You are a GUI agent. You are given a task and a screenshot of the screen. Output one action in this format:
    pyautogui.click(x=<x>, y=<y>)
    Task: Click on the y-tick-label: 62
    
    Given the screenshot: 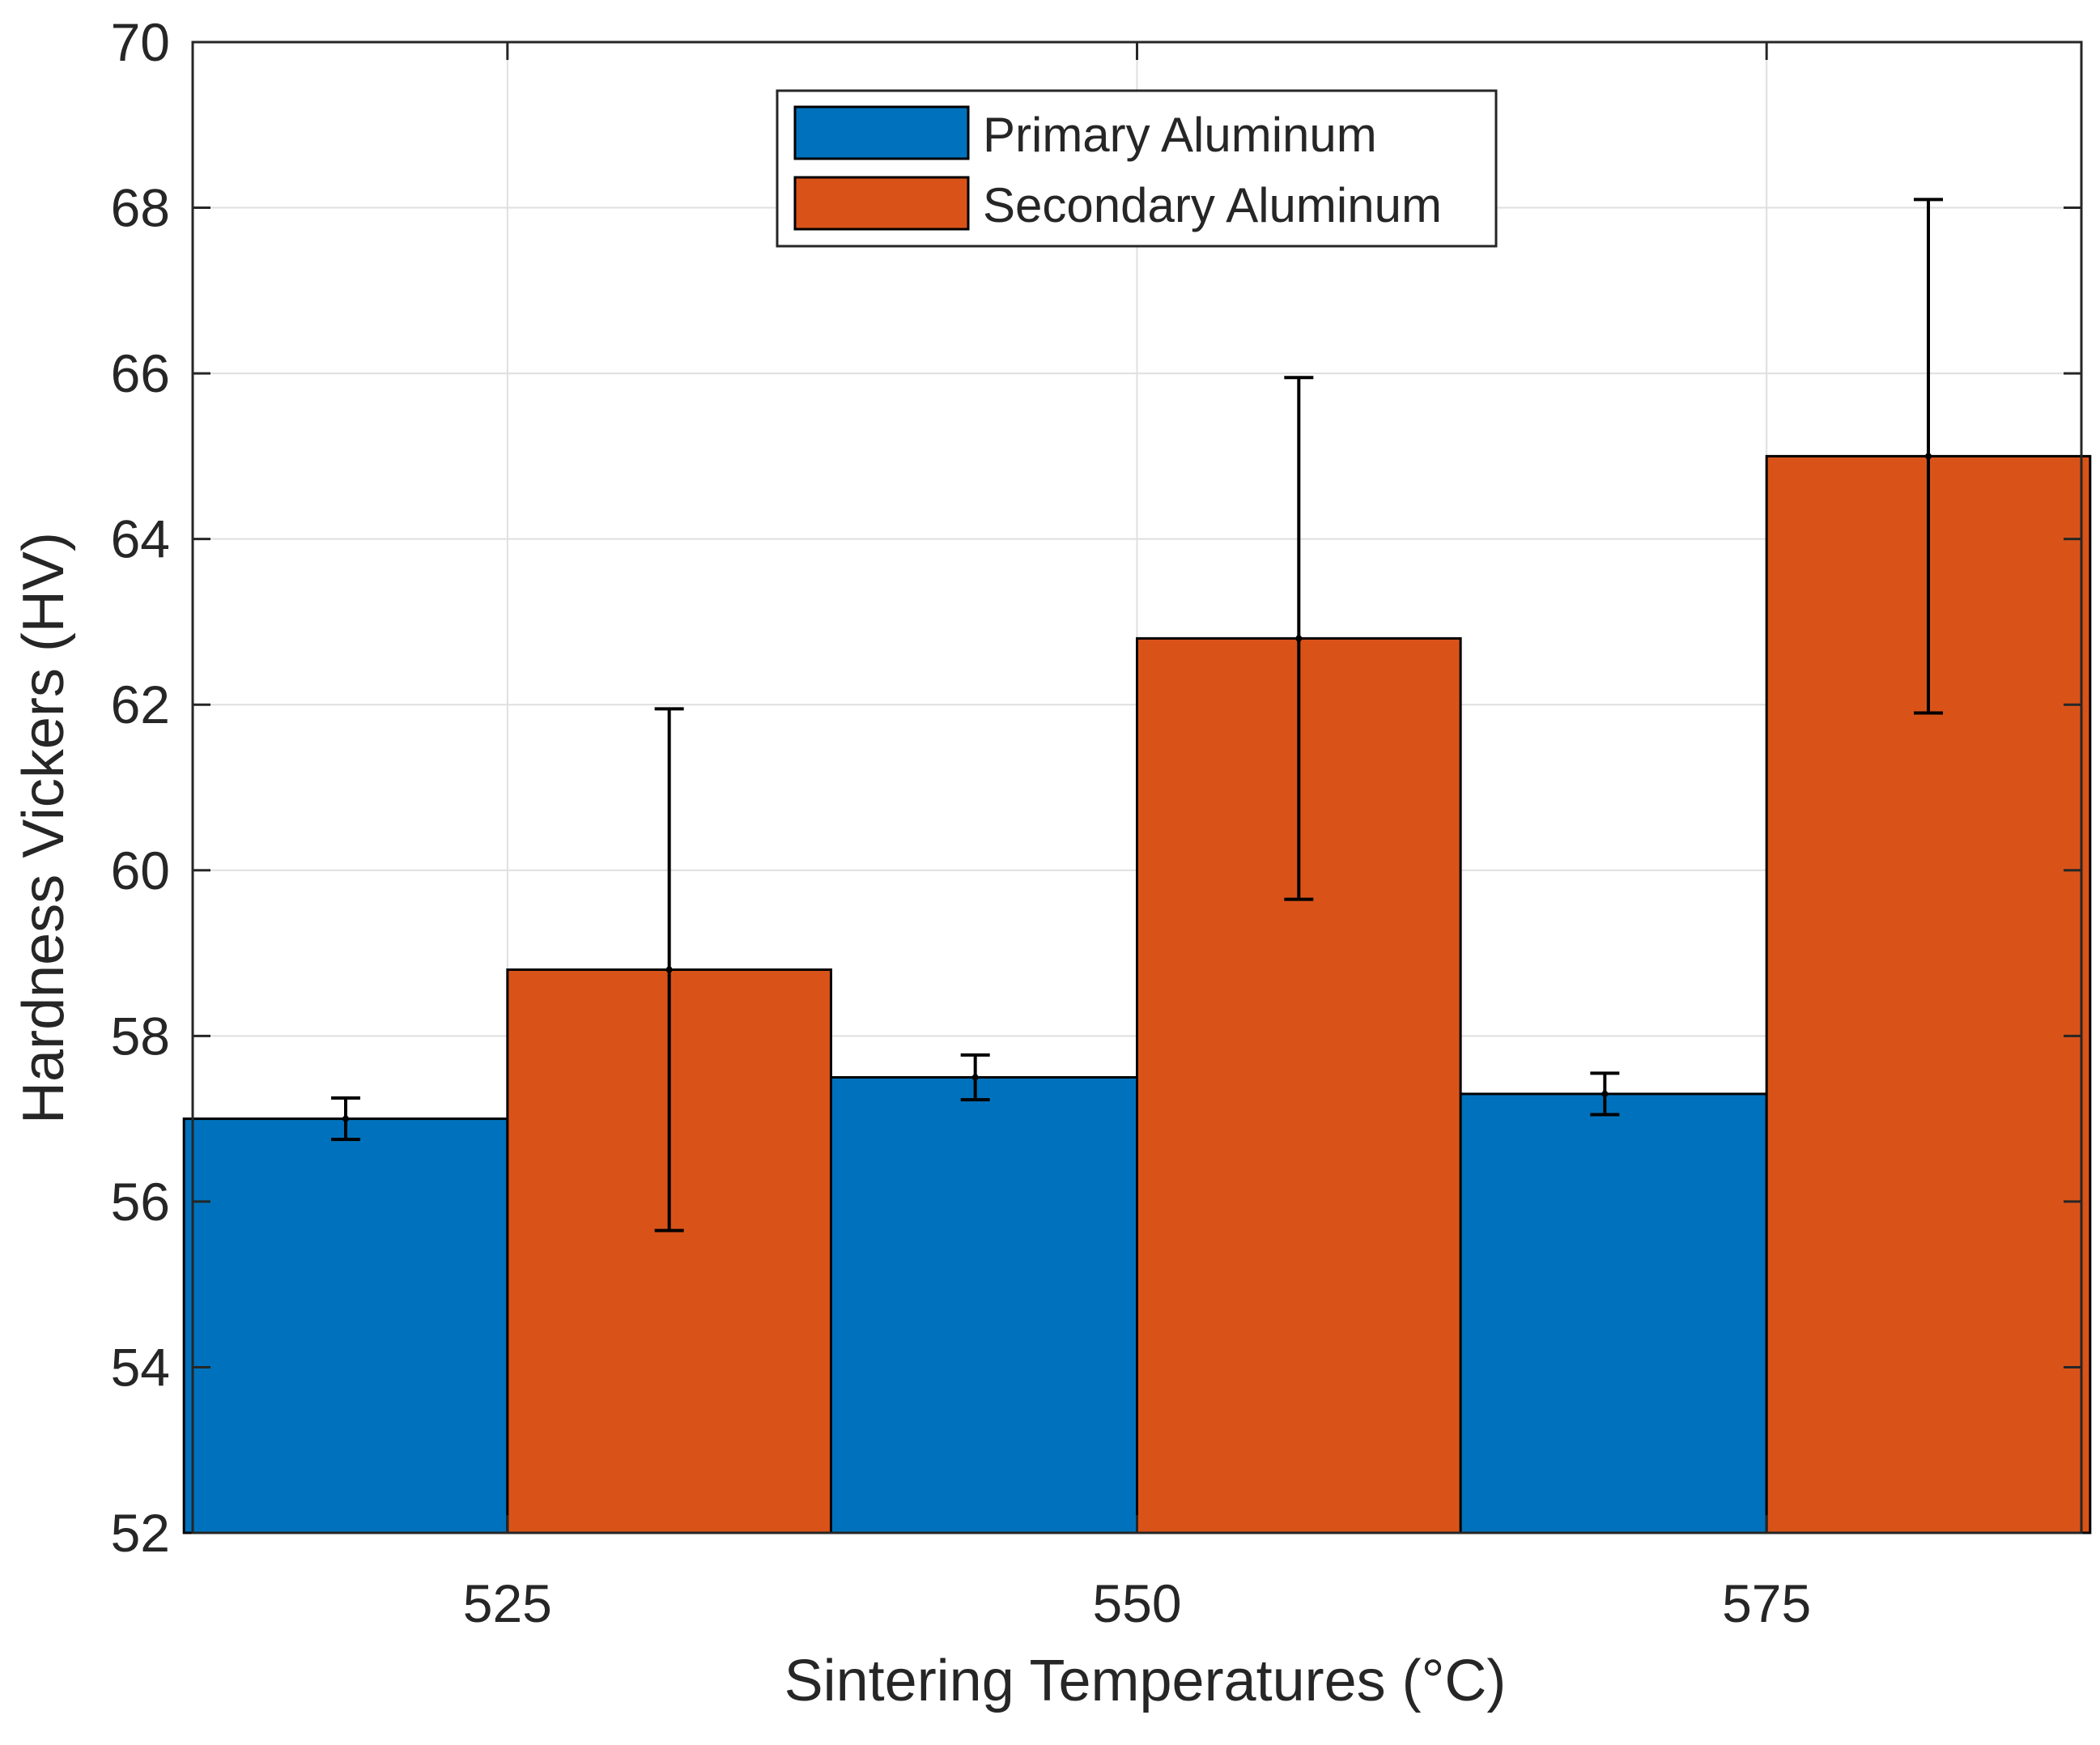 What is the action you would take?
    pyautogui.click(x=140, y=704)
    